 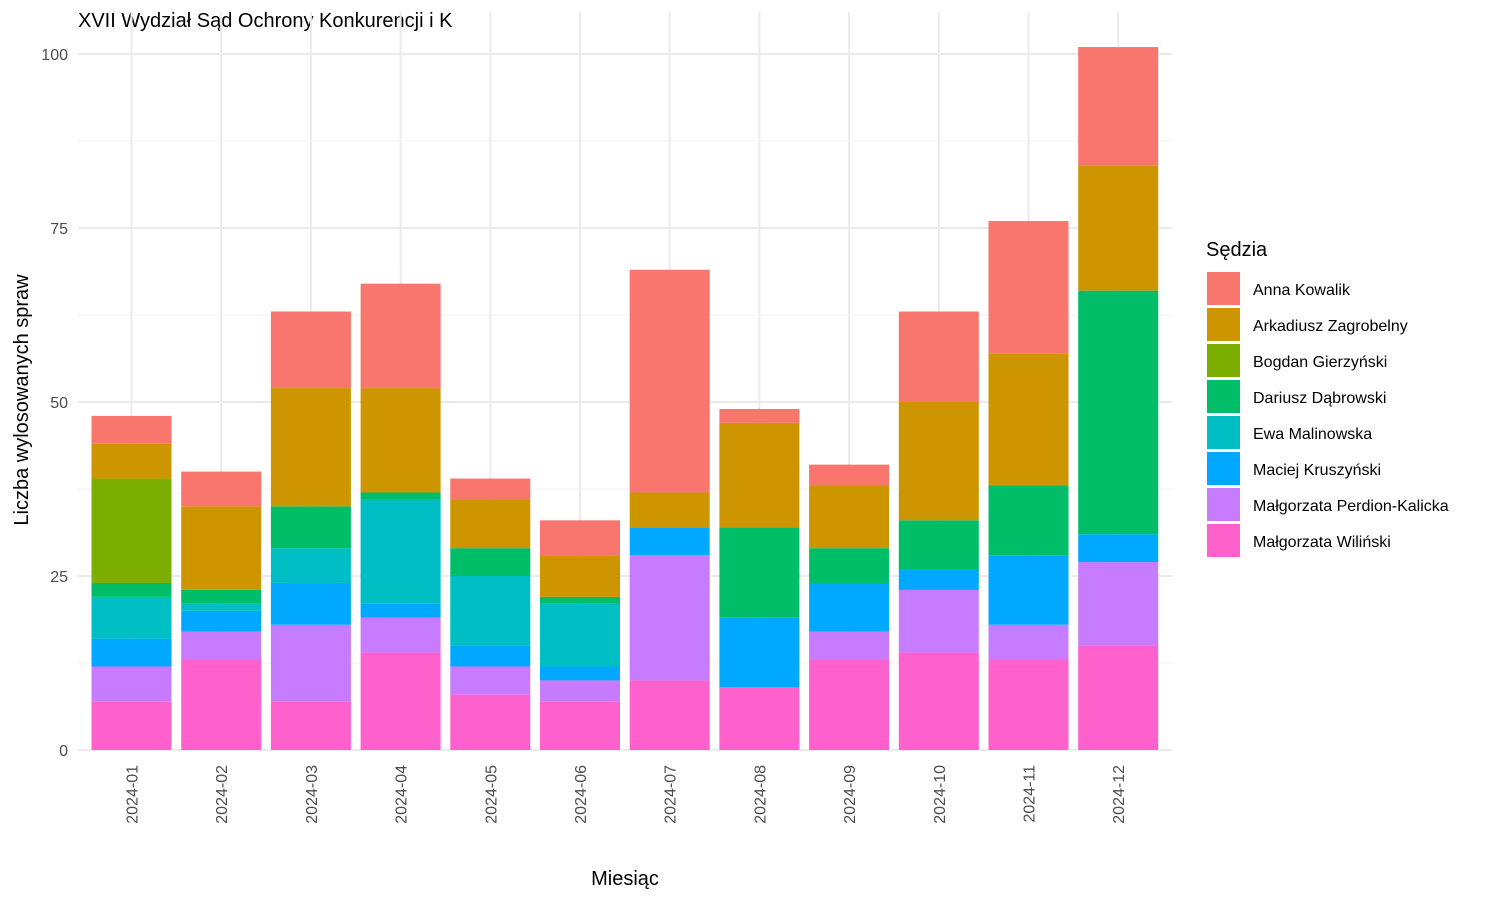 I want to click on chart-title: XVII Wydział Sąd Ochrony Konkurencji i K, so click(x=265, y=21).